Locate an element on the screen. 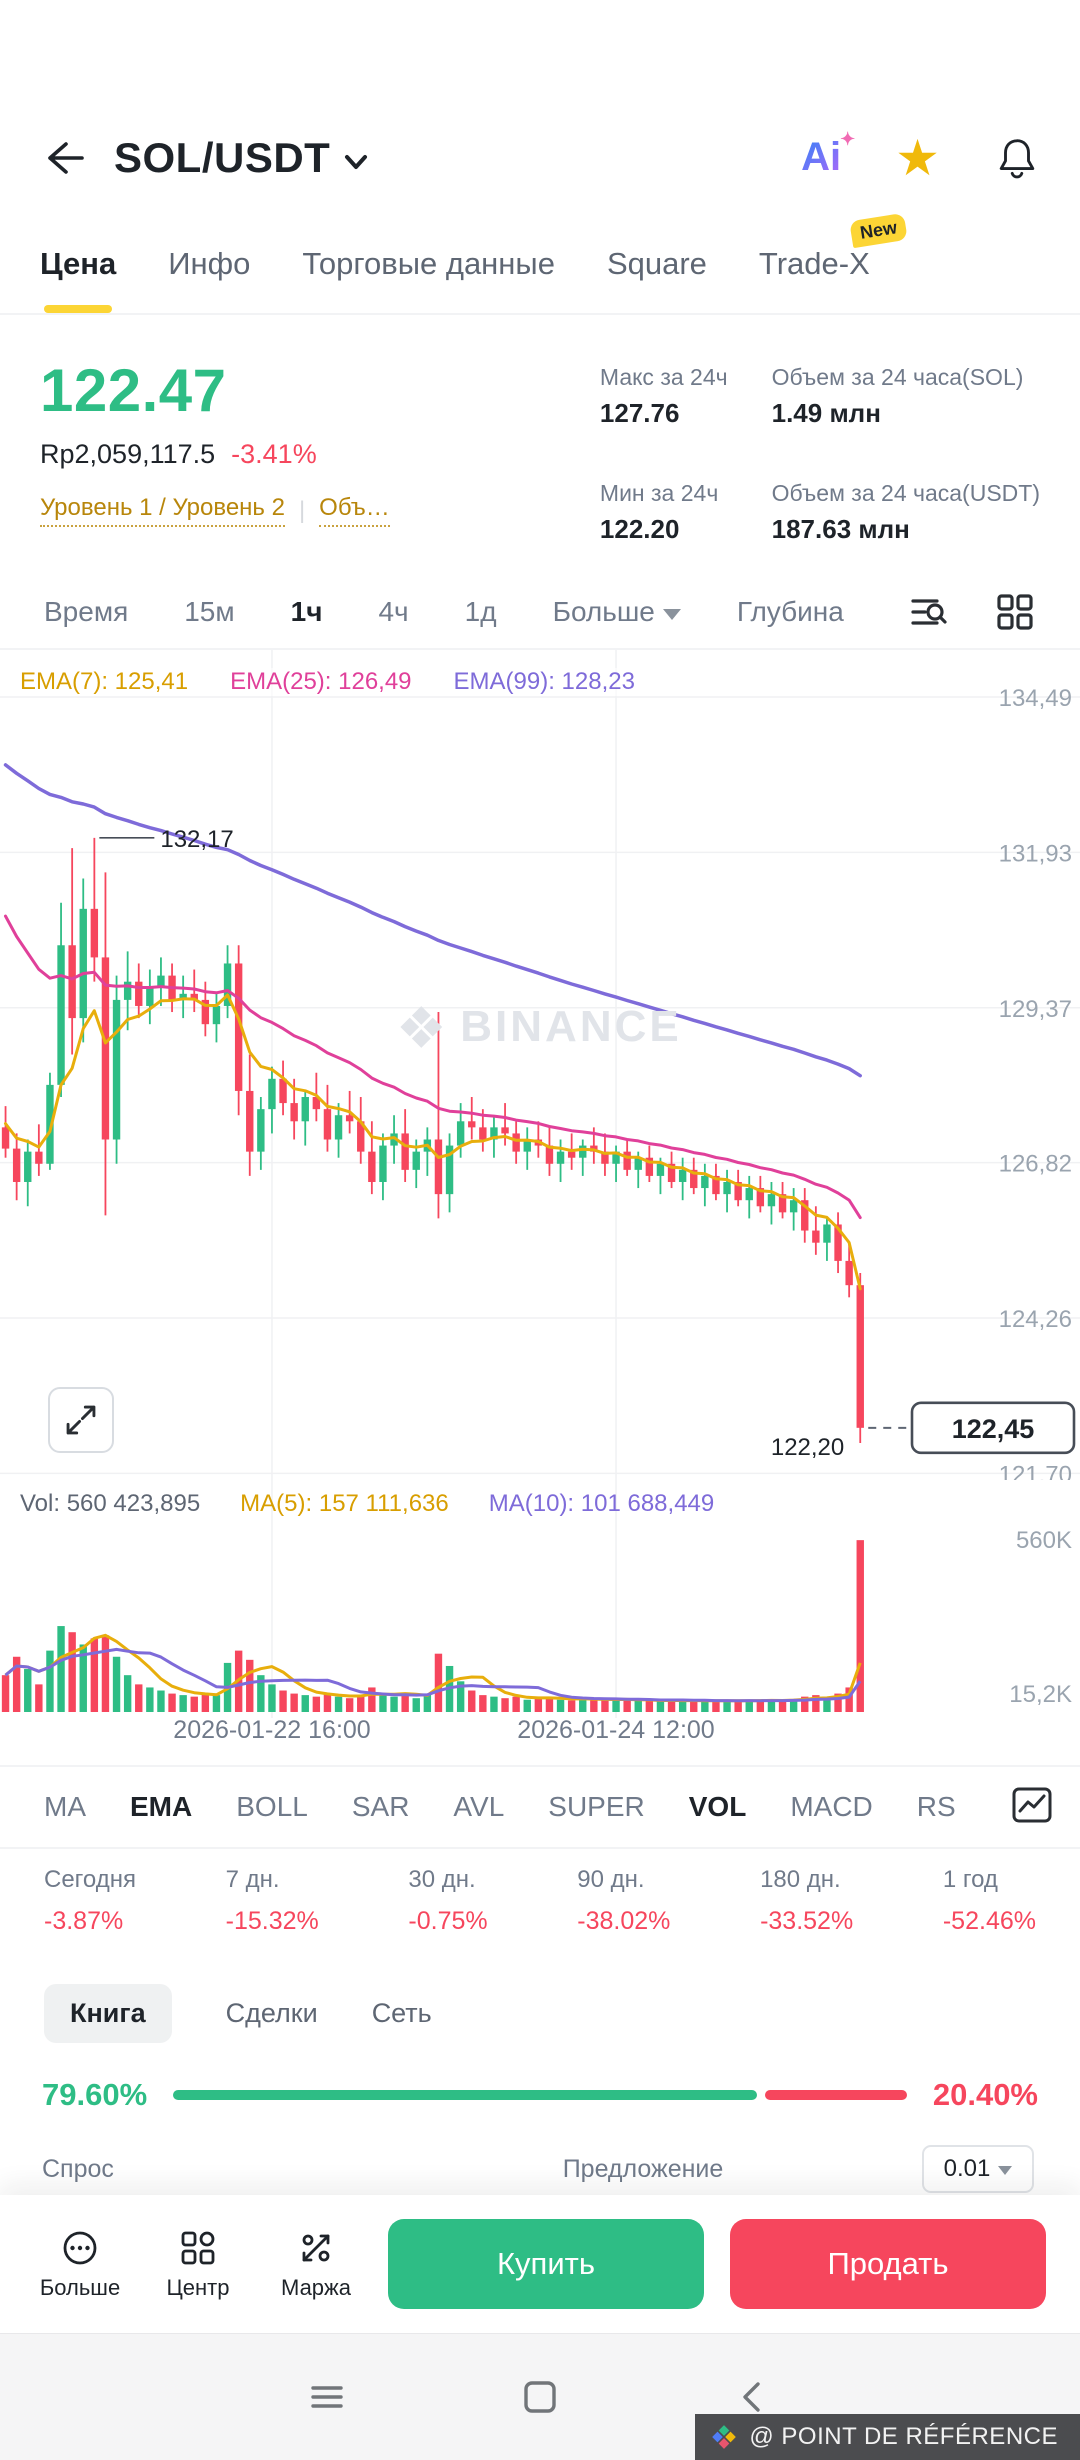  interval-more: Больше is located at coordinates (617, 612).